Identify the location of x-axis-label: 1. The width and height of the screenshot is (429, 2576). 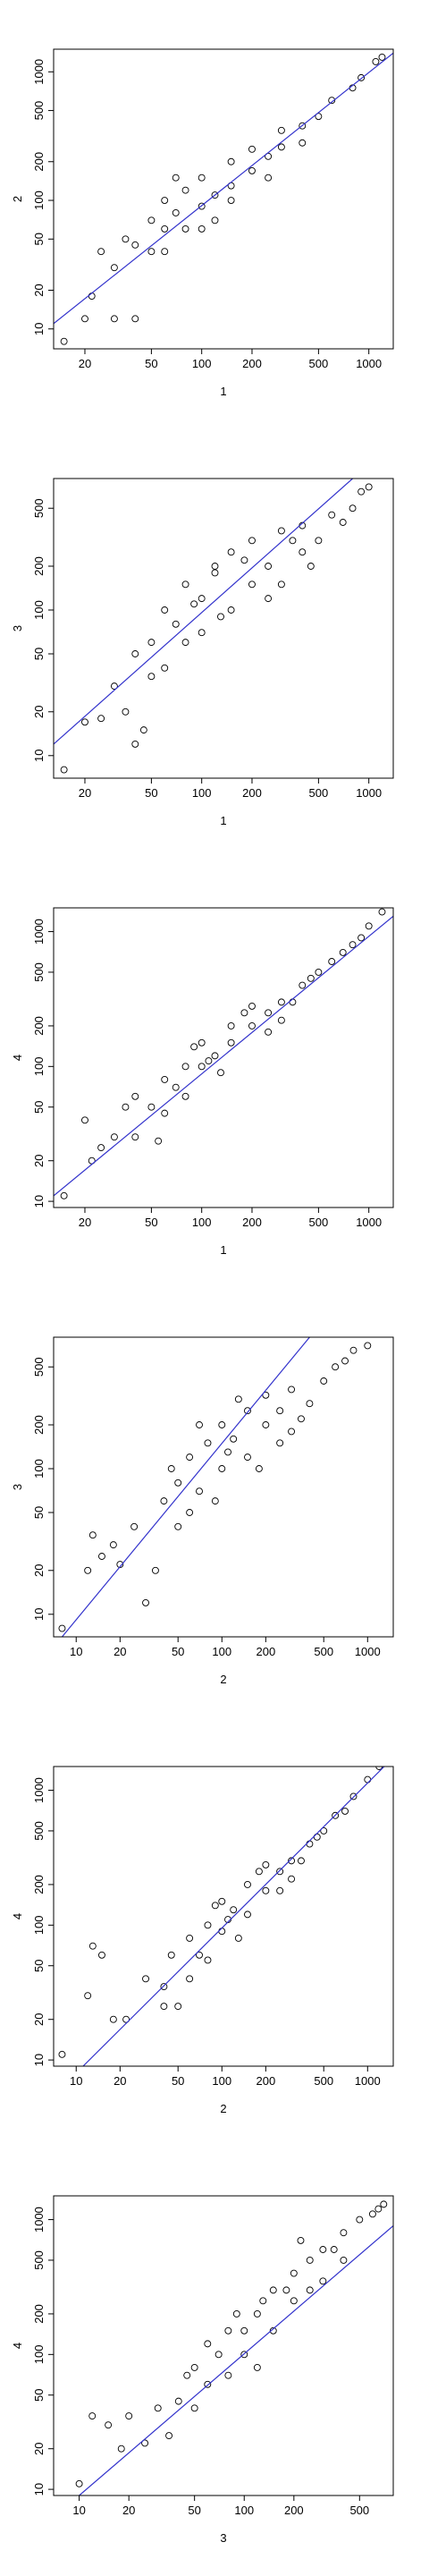
(223, 1250).